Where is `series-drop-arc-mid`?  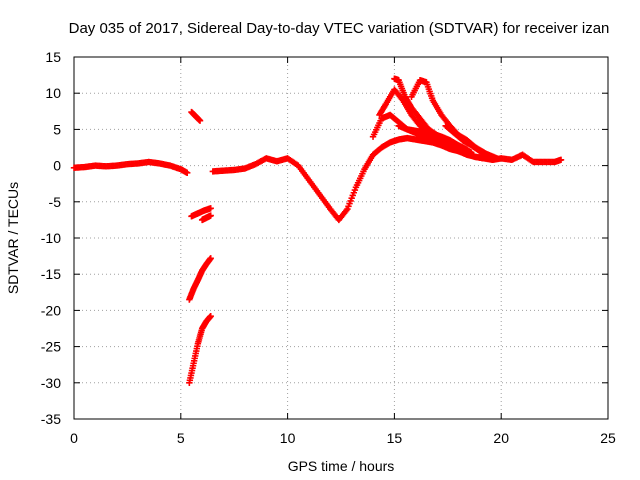 series-drop-arc-mid is located at coordinates (200, 279).